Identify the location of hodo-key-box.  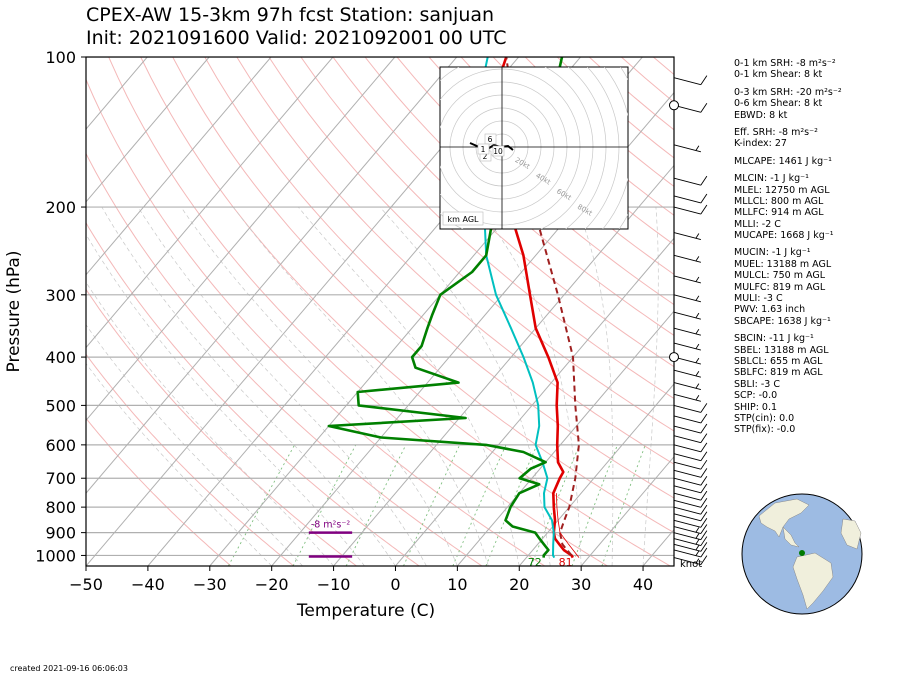
(463, 218).